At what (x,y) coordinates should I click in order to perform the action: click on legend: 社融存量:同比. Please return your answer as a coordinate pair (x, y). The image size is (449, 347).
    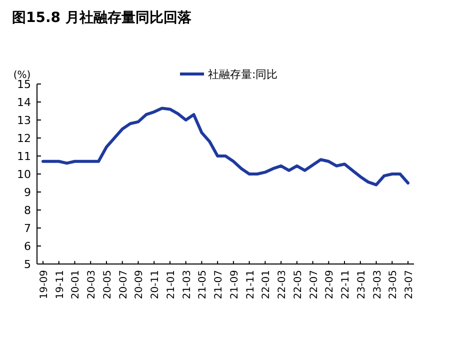
    Looking at the image, I should click on (229, 74).